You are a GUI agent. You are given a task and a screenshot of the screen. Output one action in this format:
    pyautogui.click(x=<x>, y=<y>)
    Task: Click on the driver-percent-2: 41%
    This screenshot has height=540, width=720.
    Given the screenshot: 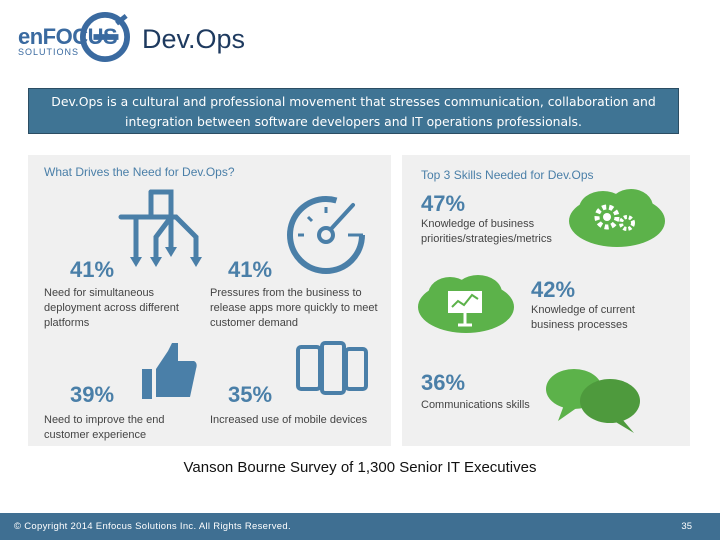 What is the action you would take?
    pyautogui.click(x=250, y=269)
    